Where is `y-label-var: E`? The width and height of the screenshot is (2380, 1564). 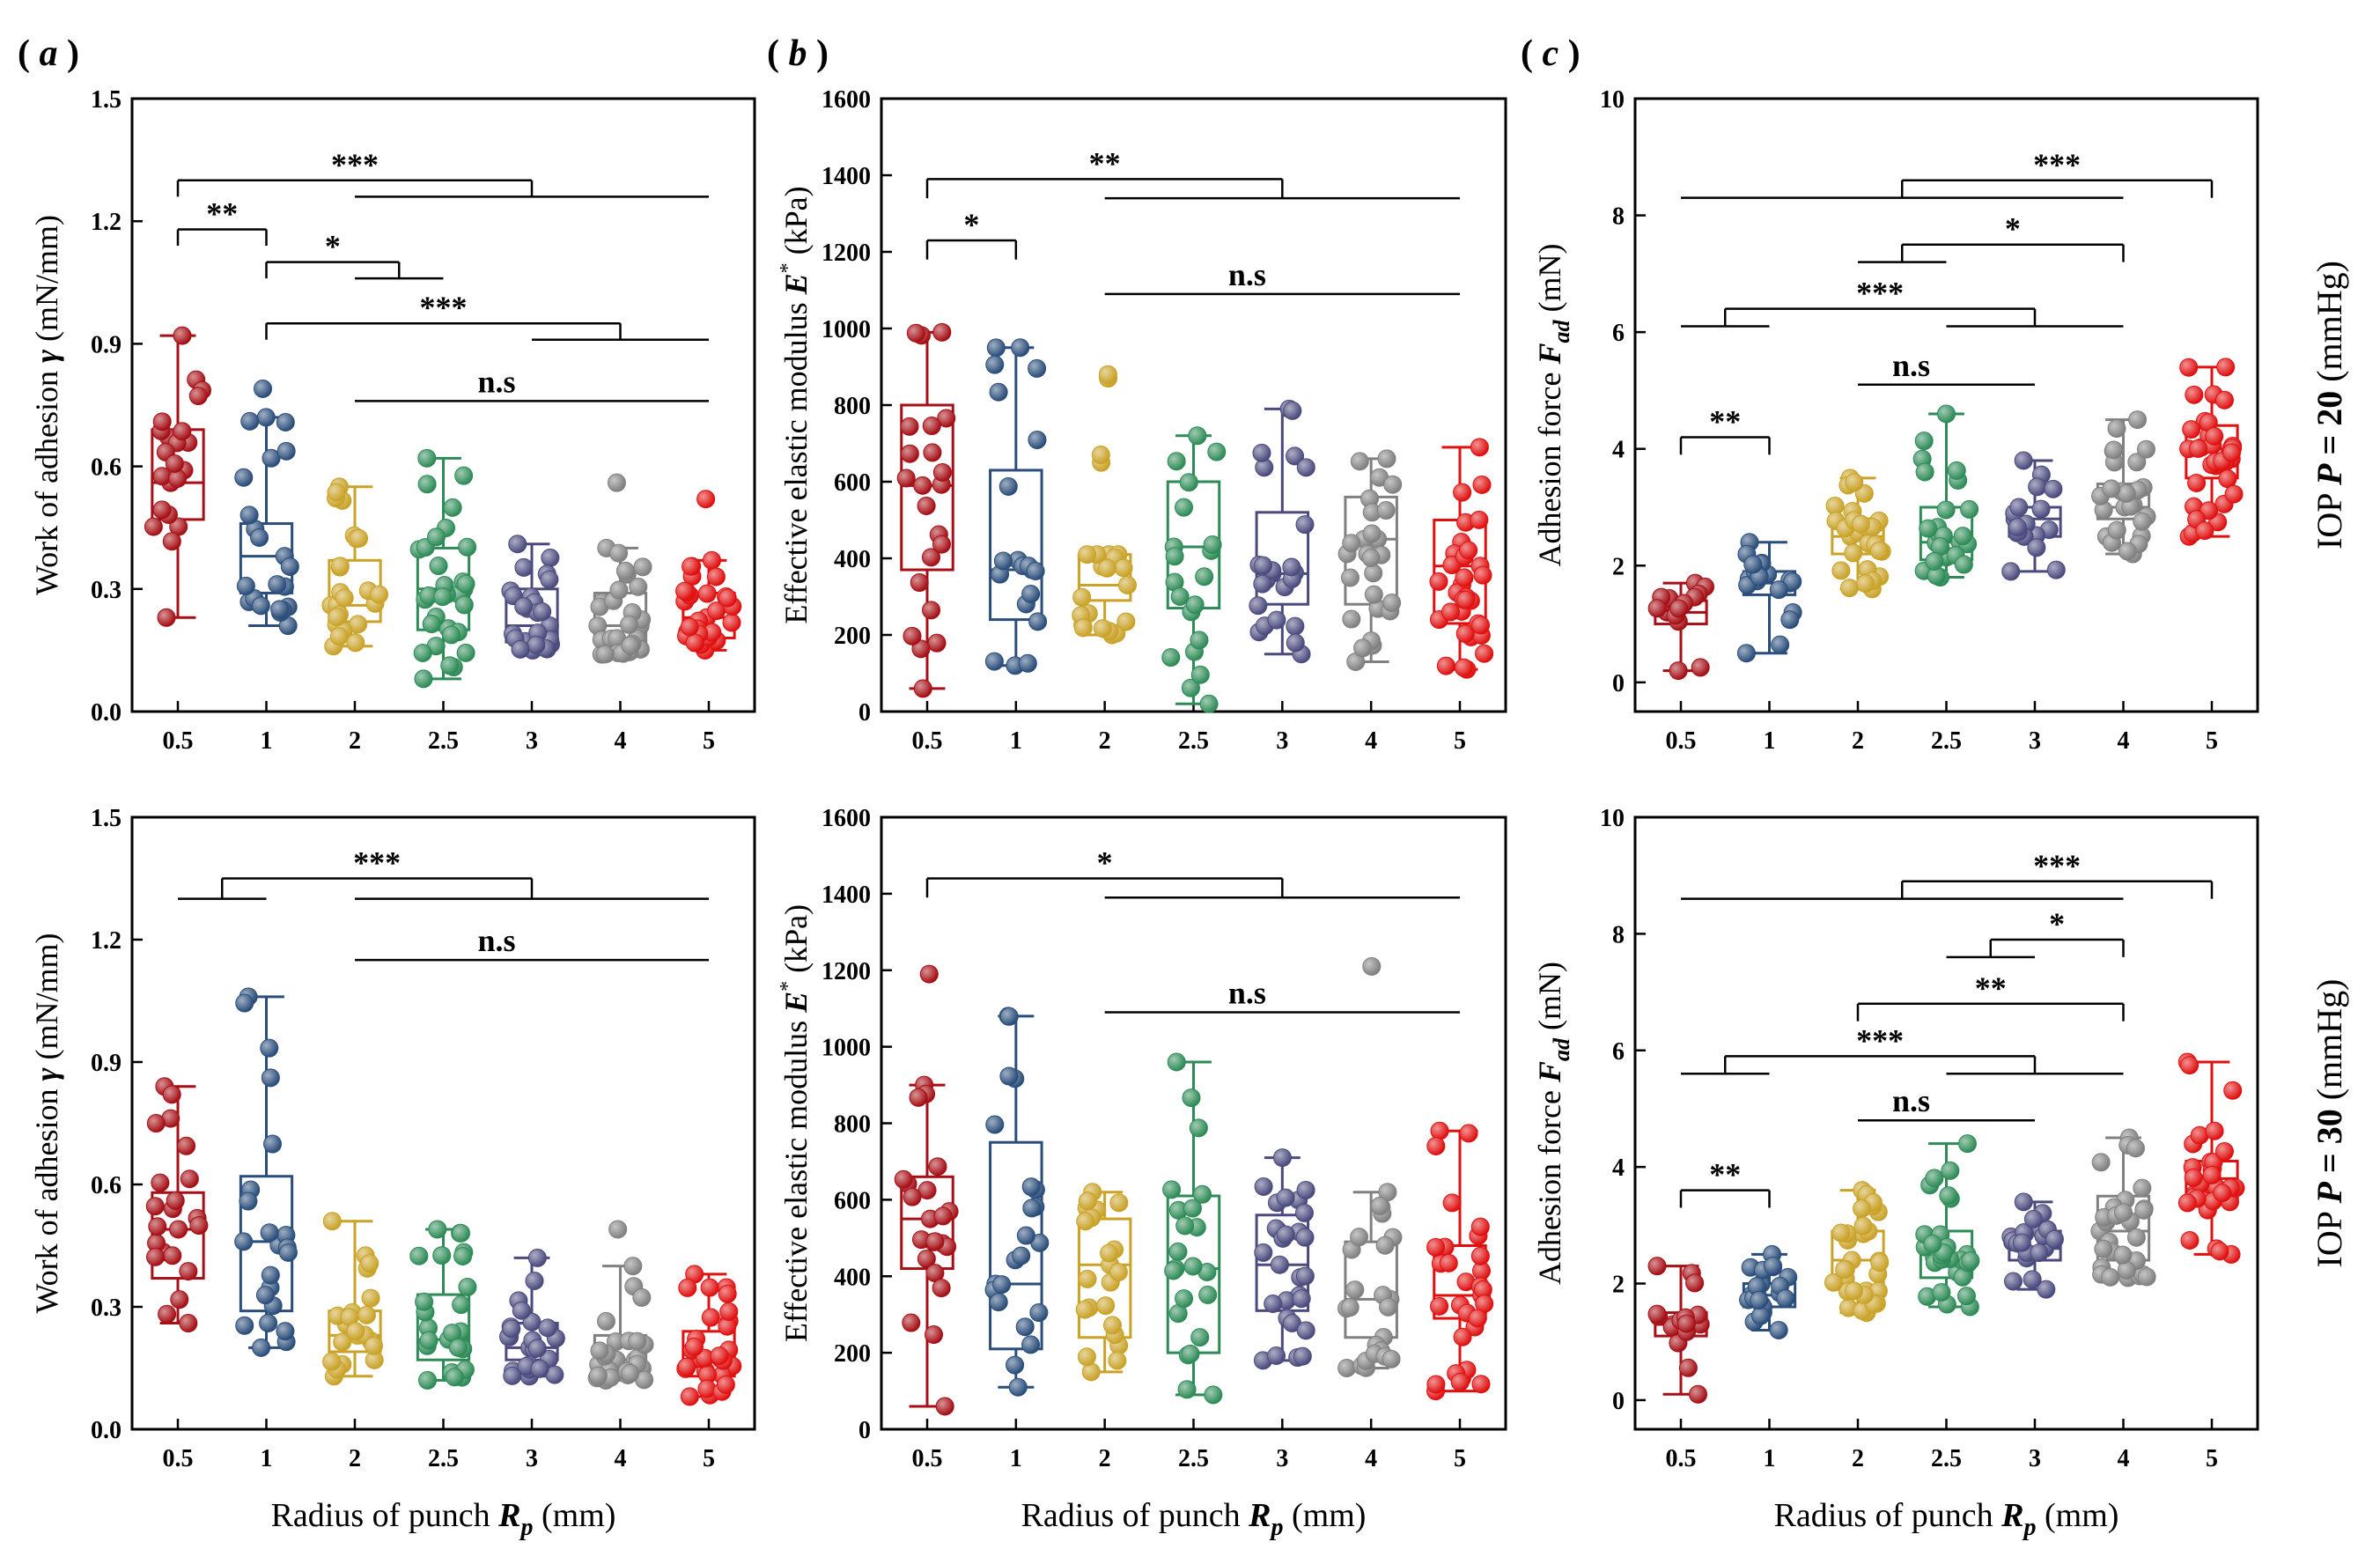 y-label-var: E is located at coordinates (796, 284).